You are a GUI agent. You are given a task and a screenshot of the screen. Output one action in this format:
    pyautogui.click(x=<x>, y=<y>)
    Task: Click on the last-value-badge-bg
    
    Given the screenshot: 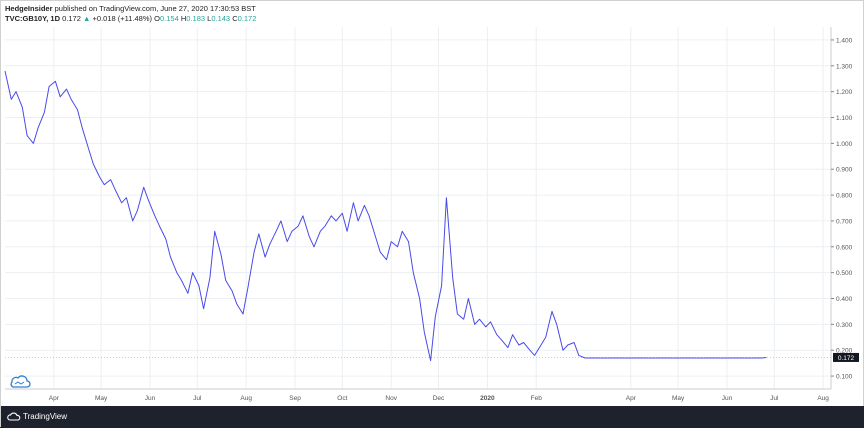 What is the action you would take?
    pyautogui.click(x=846, y=357)
    